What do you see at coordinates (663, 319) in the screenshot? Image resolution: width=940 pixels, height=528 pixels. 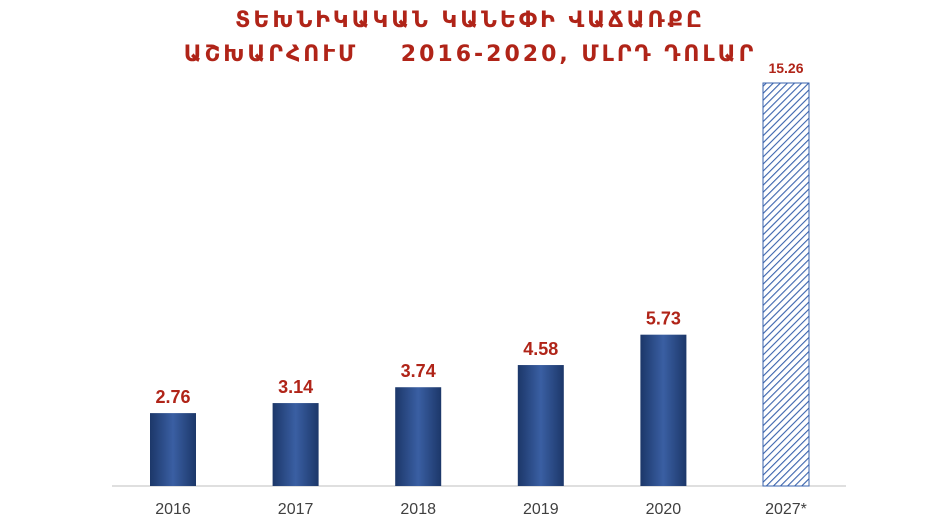 I see `data-label-2020: 5.73` at bounding box center [663, 319].